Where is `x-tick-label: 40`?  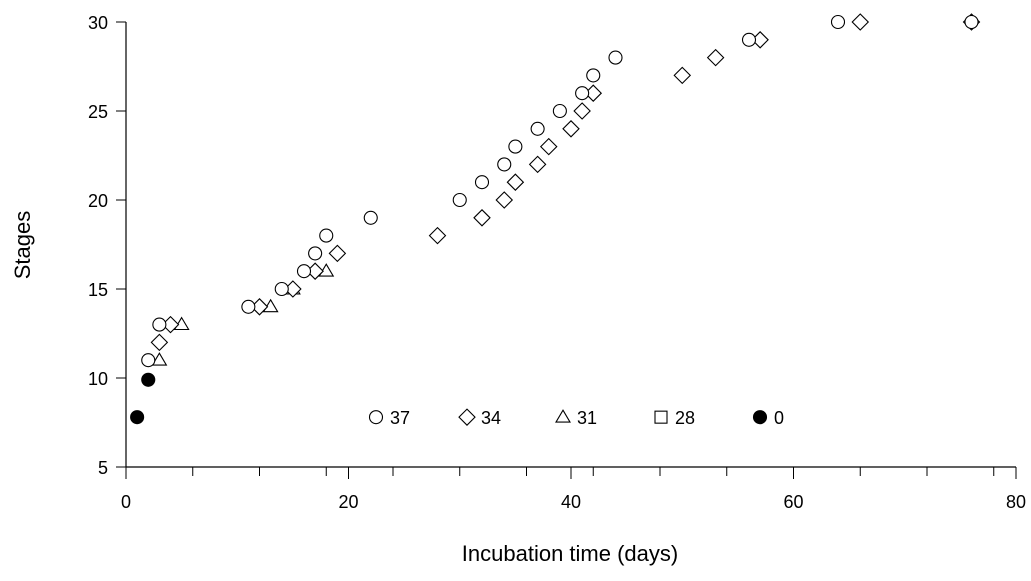
x-tick-label: 40 is located at coordinates (571, 502).